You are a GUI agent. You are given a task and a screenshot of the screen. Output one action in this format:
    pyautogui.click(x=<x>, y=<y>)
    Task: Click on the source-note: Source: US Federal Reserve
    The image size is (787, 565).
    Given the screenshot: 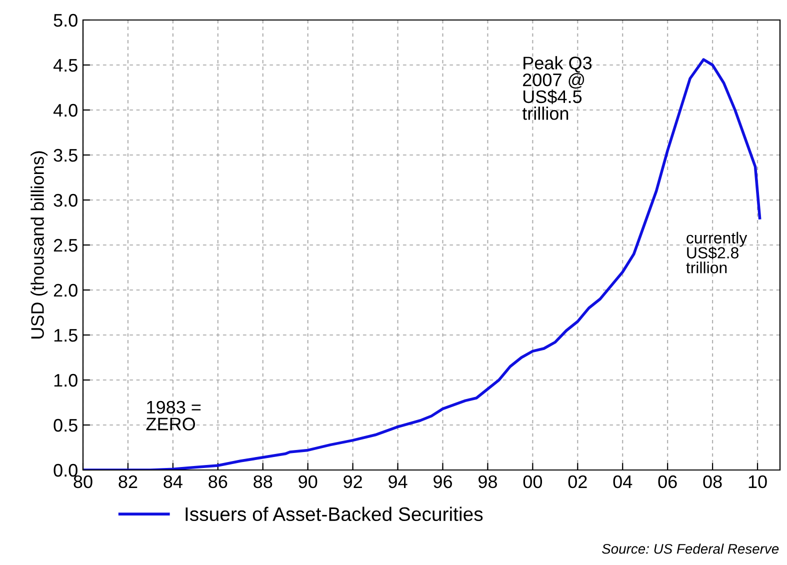 What is the action you would take?
    pyautogui.click(x=690, y=549)
    